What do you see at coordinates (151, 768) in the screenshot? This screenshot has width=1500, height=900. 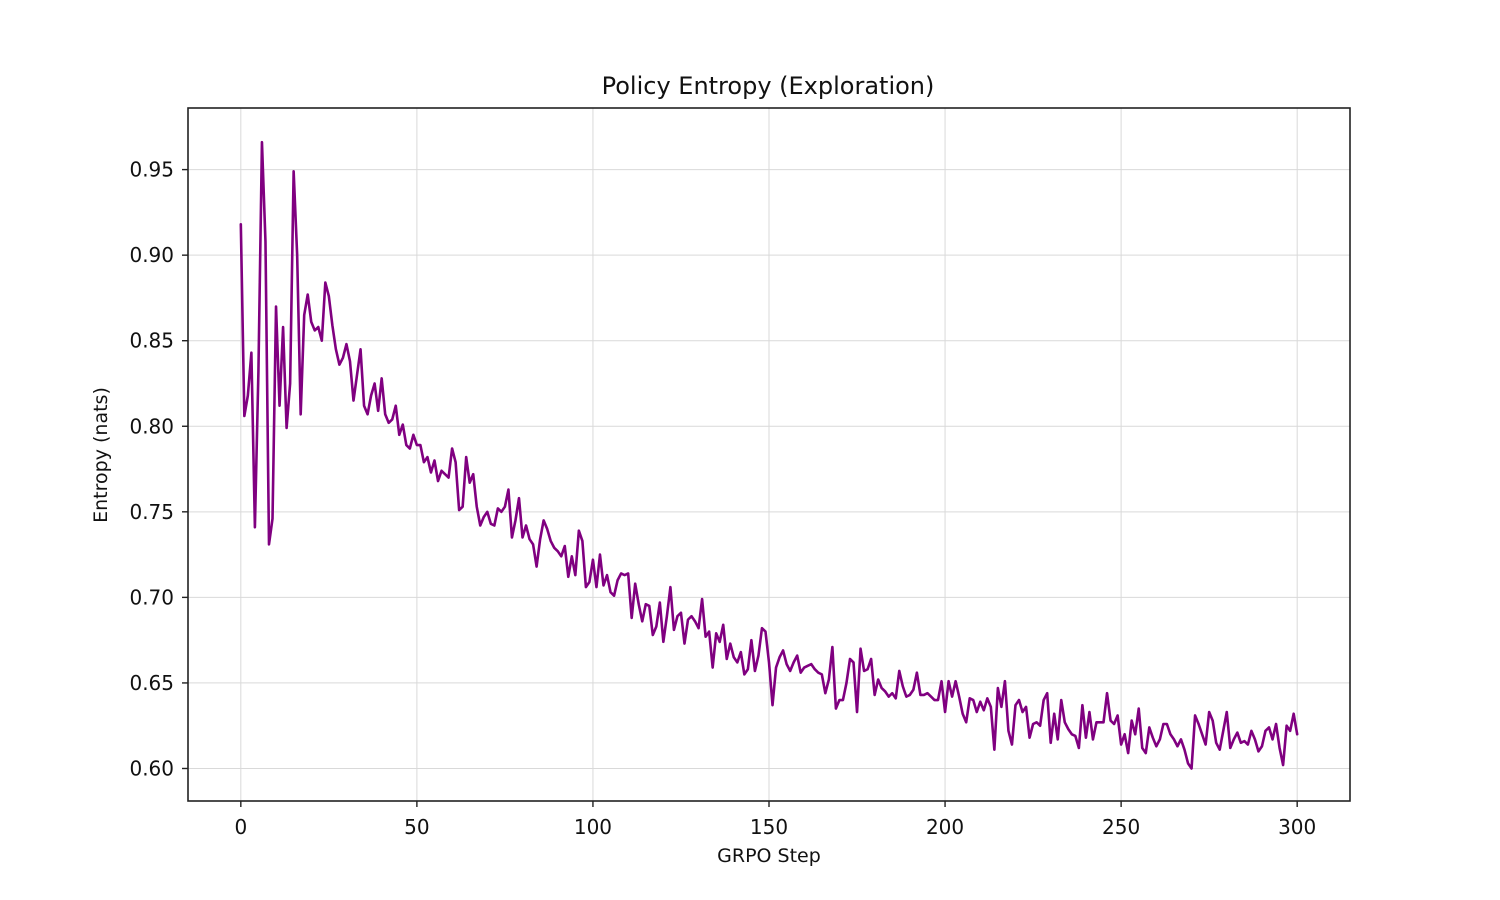 I see `y-tick-label: 0.60` at bounding box center [151, 768].